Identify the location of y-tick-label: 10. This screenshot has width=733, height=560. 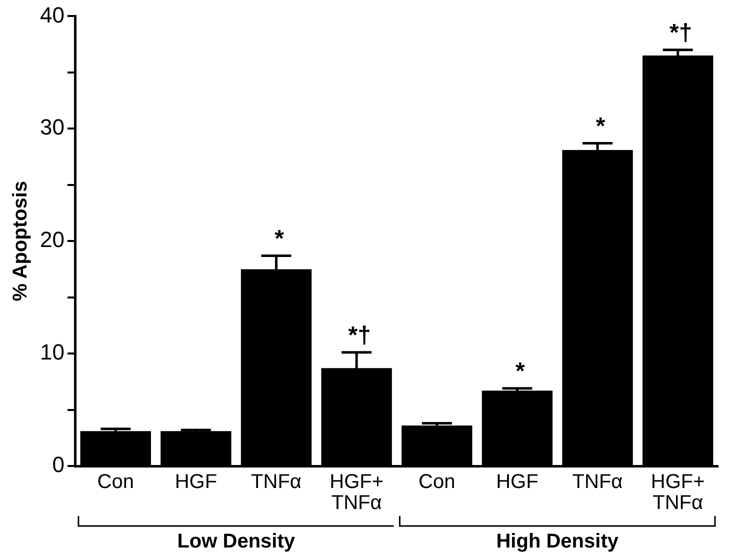
(52, 352).